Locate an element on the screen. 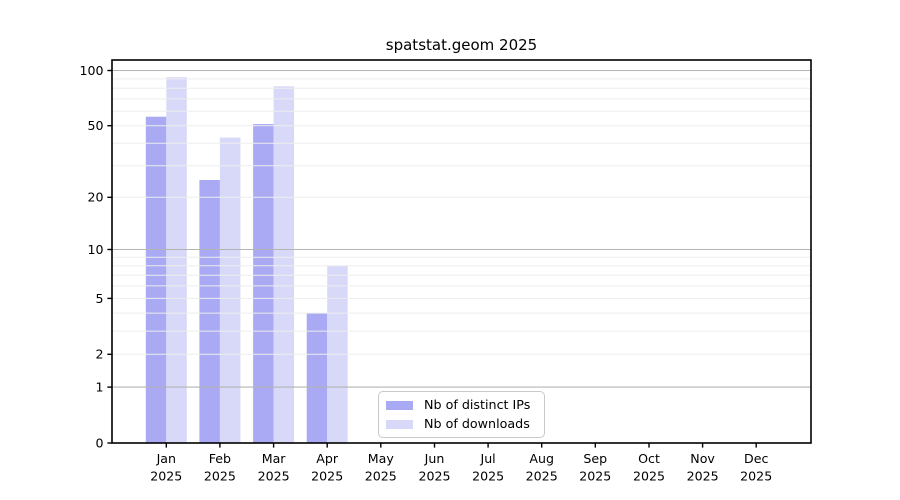  x-tick-label-nov: Nov is located at coordinates (702, 458).